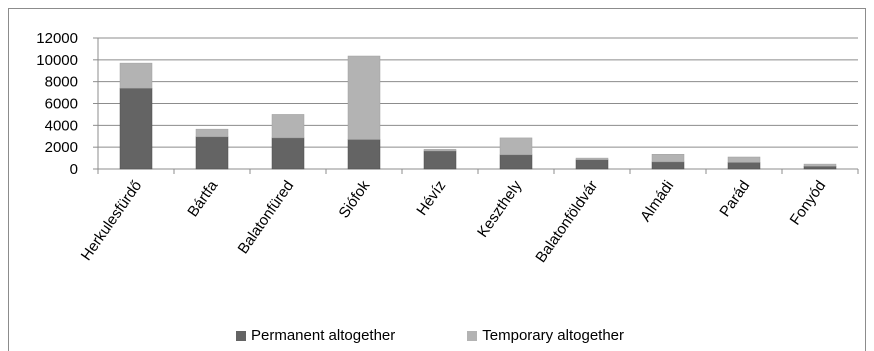 The width and height of the screenshot is (874, 351). Describe the element at coordinates (202, 198) in the screenshot. I see `x-category-label: Bártfa` at that location.